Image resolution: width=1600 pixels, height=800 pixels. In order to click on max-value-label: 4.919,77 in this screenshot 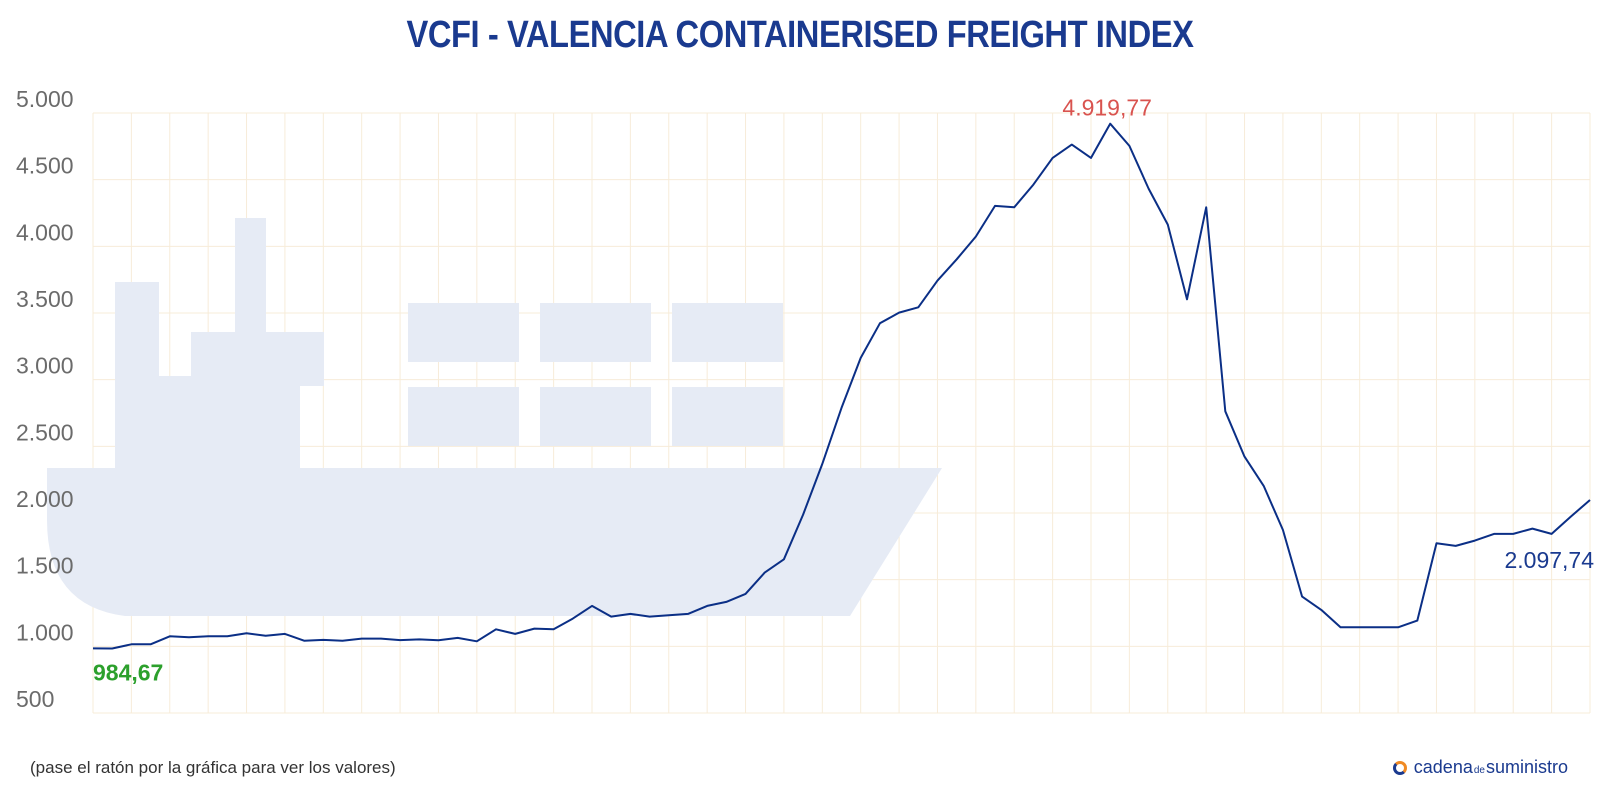, I will do `click(1107, 108)`.